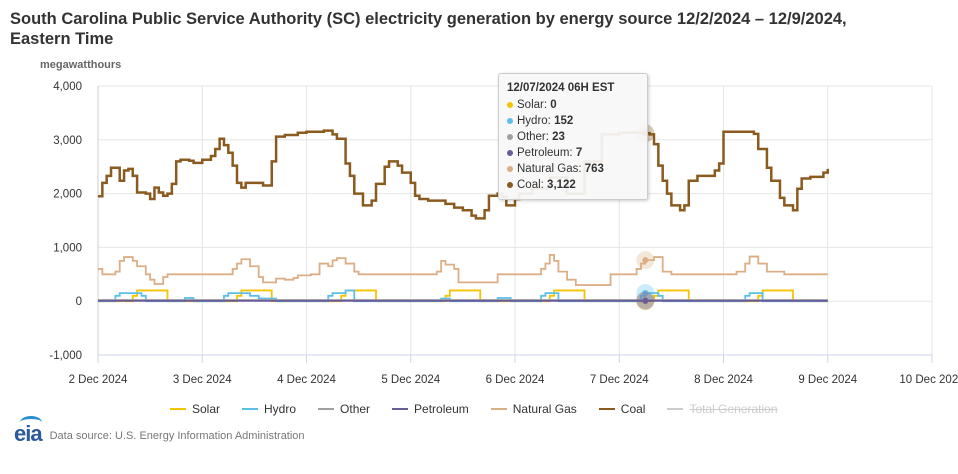 The height and width of the screenshot is (474, 958). What do you see at coordinates (633, 409) in the screenshot?
I see `legend-label: Coal` at bounding box center [633, 409].